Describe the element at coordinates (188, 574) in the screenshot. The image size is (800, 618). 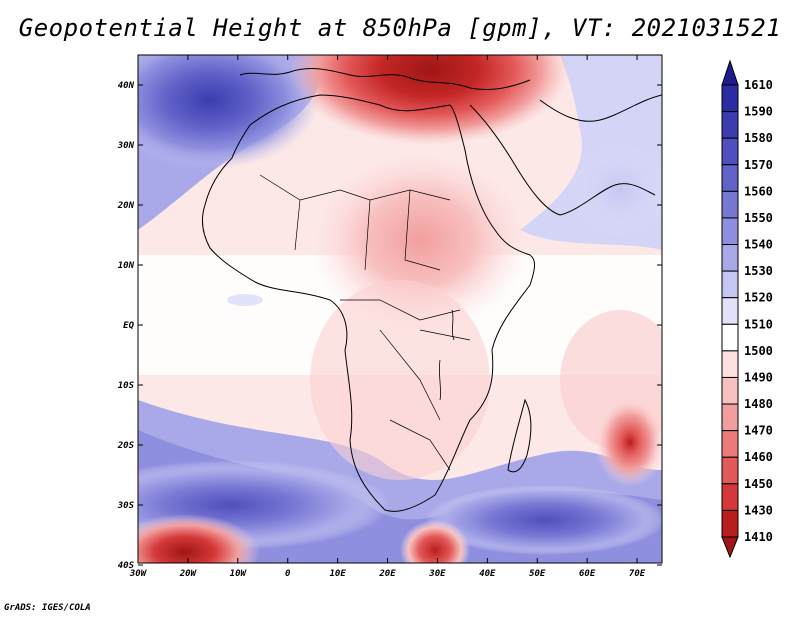
I see `lon-tick-label: 20W` at that location.